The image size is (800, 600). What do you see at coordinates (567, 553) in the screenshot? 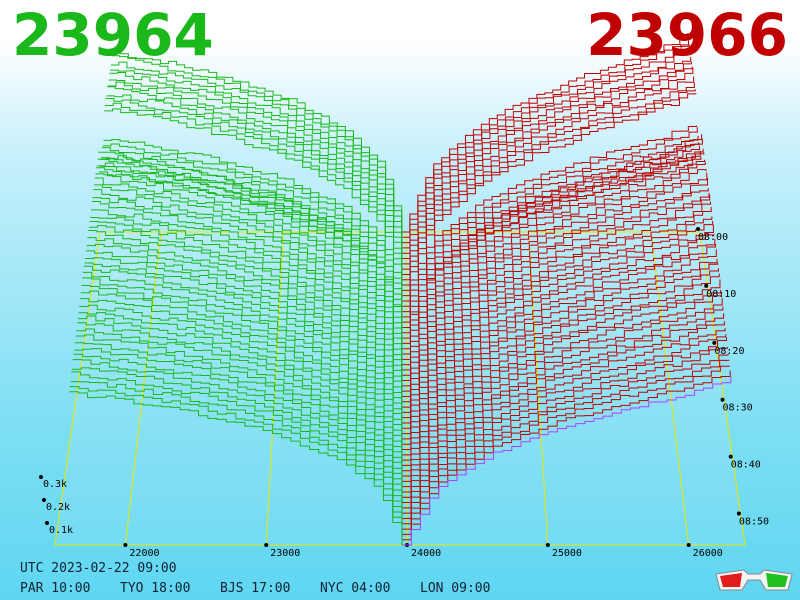
I see `x-tick-label: 25000` at bounding box center [567, 553].